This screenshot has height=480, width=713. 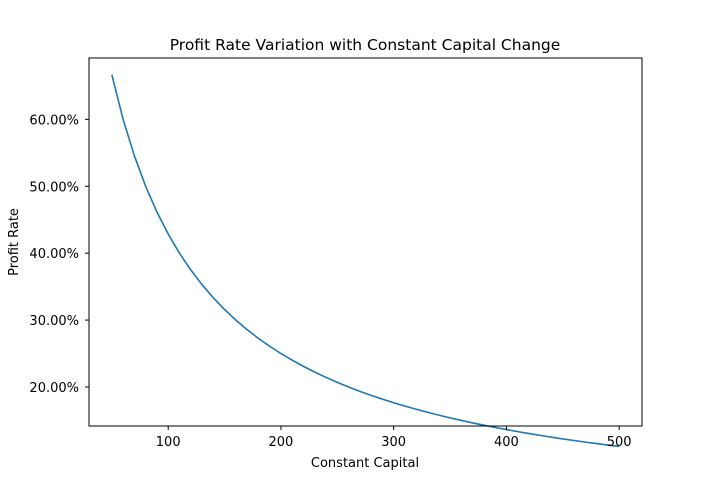 I want to click on x-tick-label: 500, so click(x=619, y=442).